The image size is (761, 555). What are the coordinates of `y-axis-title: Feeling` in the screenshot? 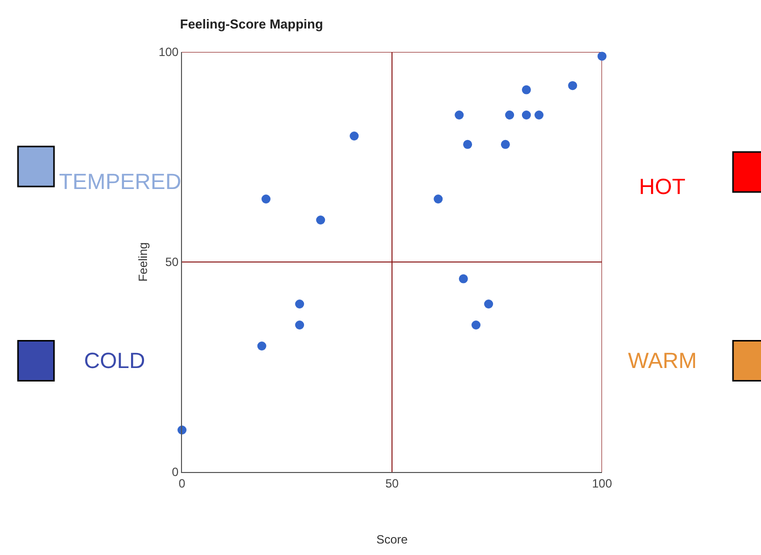 It's located at (143, 262).